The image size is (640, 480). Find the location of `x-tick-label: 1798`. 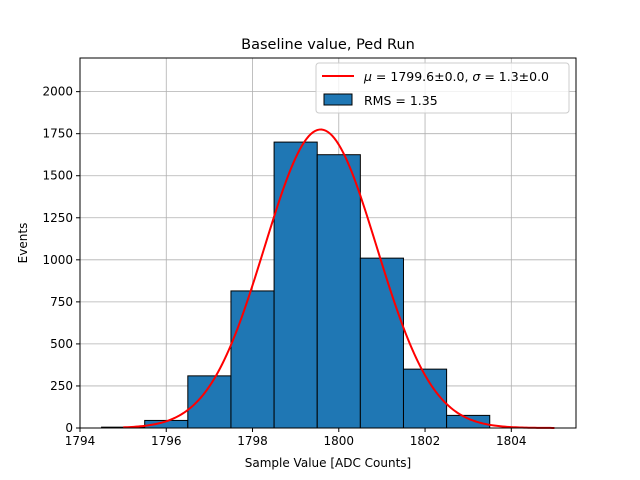

x-tick-label: 1798 is located at coordinates (252, 441).